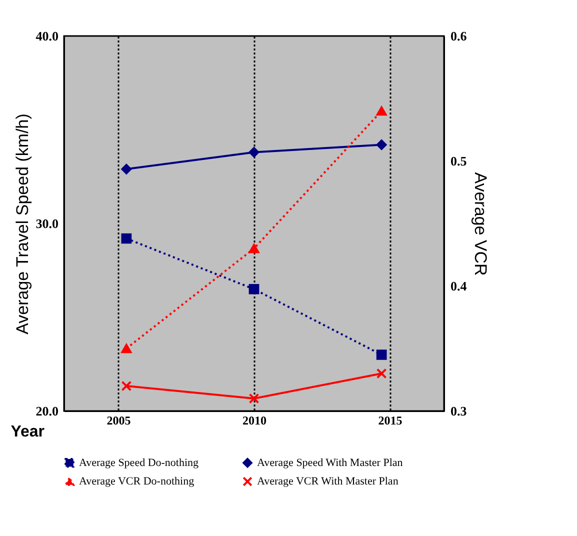  Describe the element at coordinates (47, 36) in the screenshot. I see `y-tick-label: 40.0` at that location.